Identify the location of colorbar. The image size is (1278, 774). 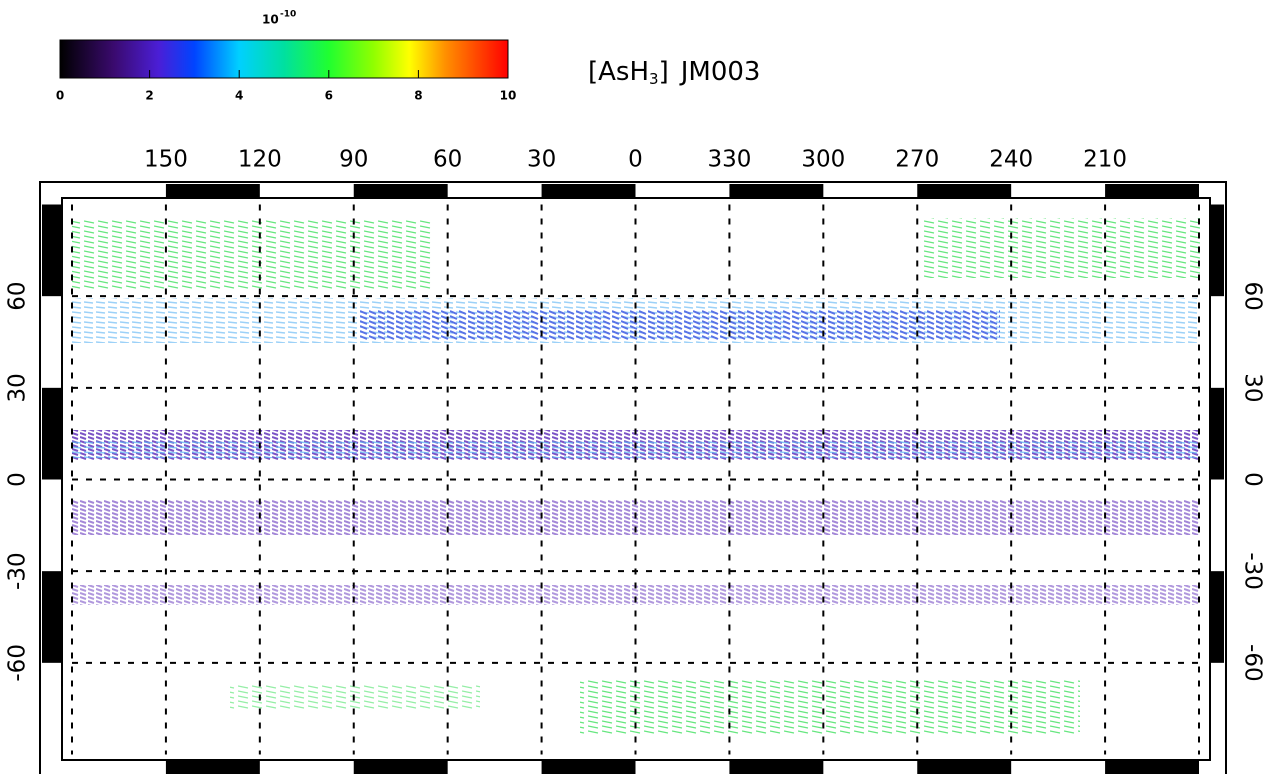
(284, 59).